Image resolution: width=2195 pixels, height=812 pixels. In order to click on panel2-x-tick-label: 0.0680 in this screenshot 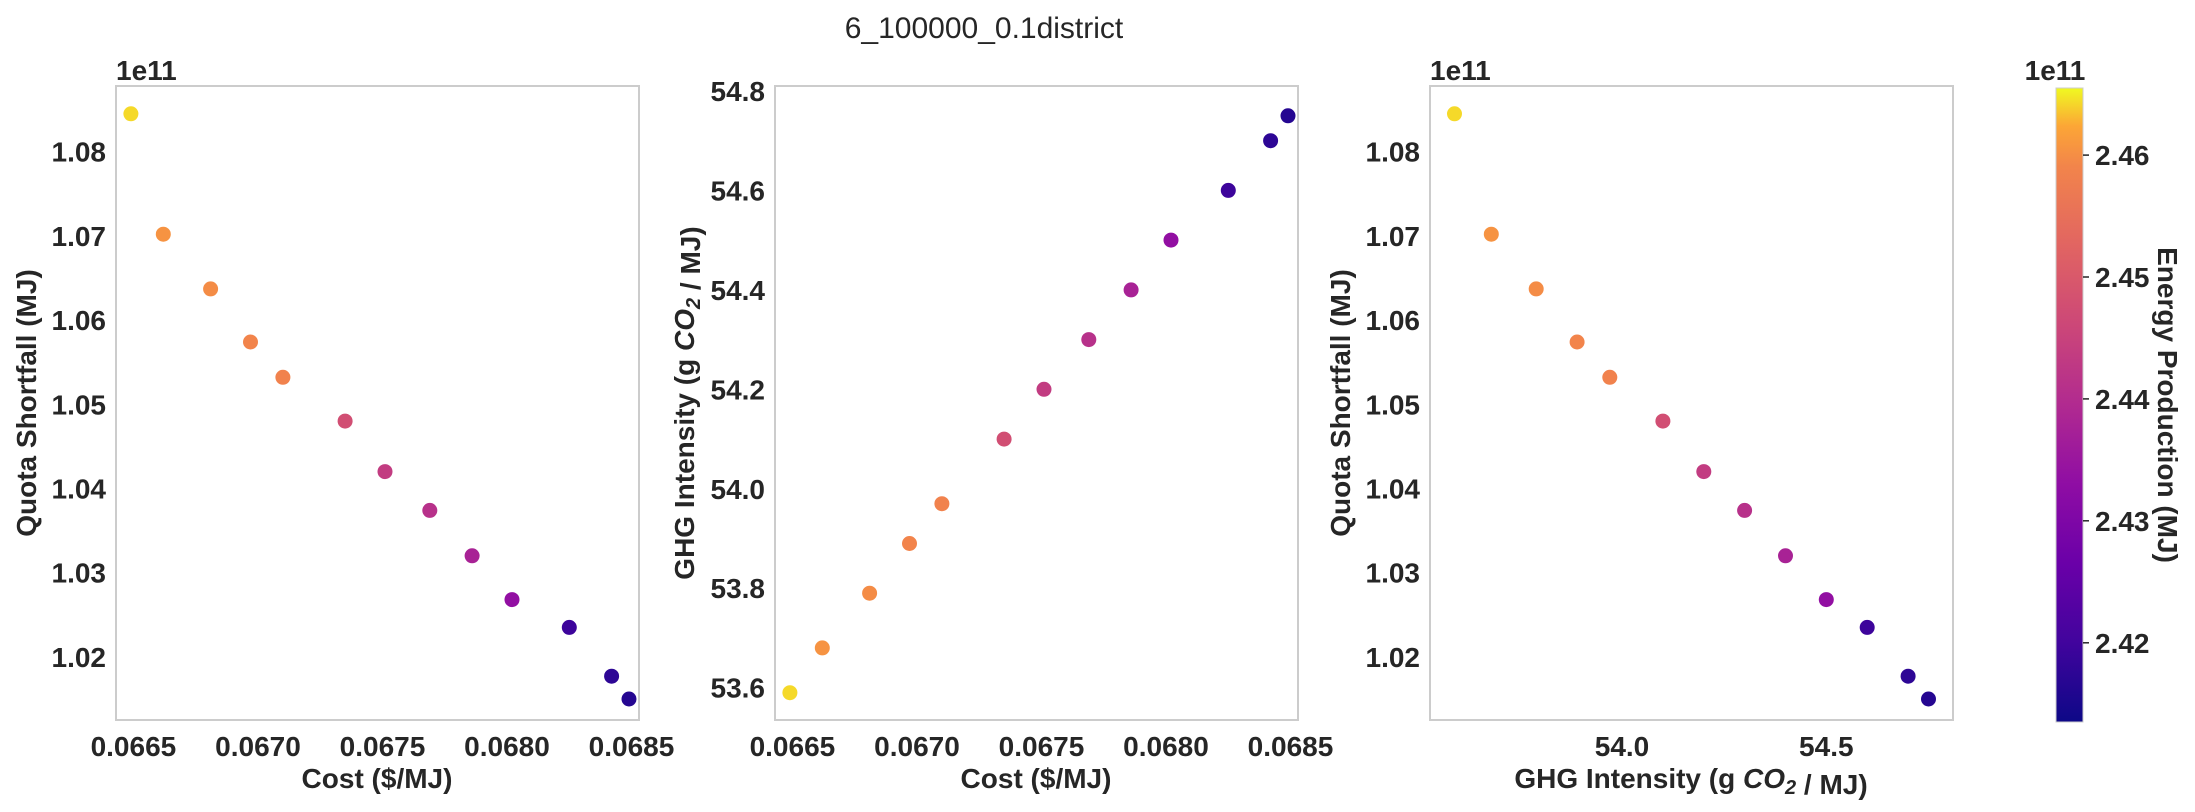, I will do `click(1166, 746)`.